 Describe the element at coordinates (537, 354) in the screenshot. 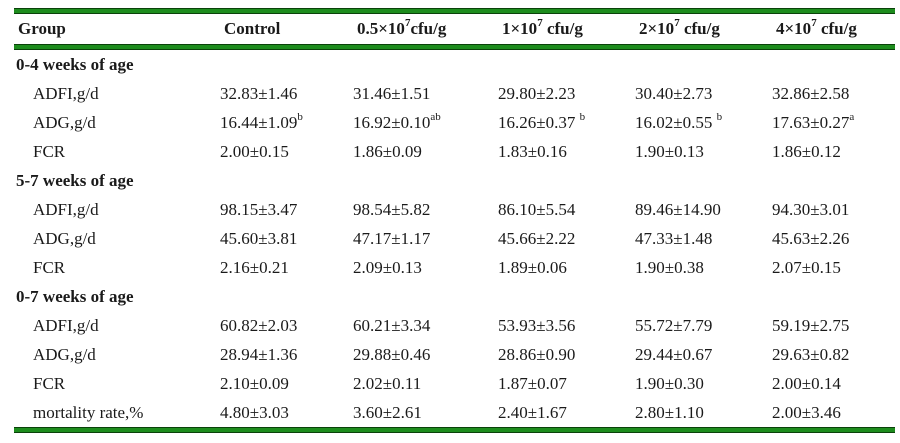

I see `value-cell: 28.86±0.90` at that location.